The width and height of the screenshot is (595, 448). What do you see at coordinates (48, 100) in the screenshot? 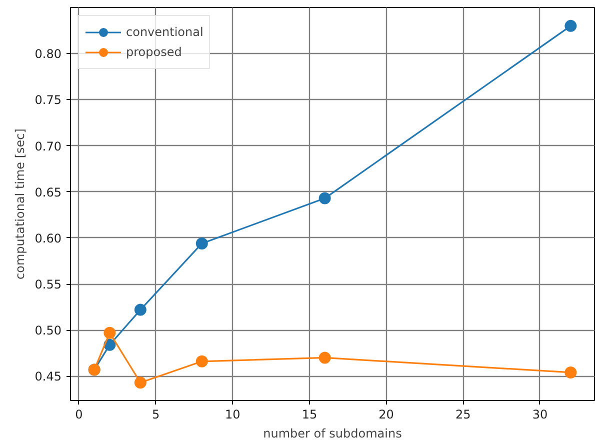
I see `y-tick-label: 0.75` at bounding box center [48, 100].